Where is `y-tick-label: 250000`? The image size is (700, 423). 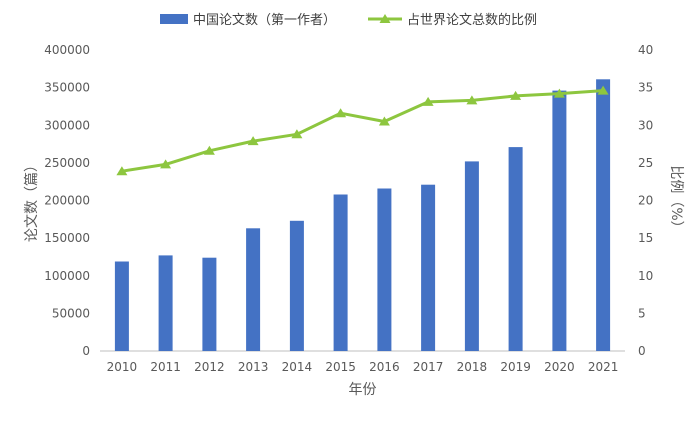
y-tick-label: 250000 is located at coordinates (67, 163).